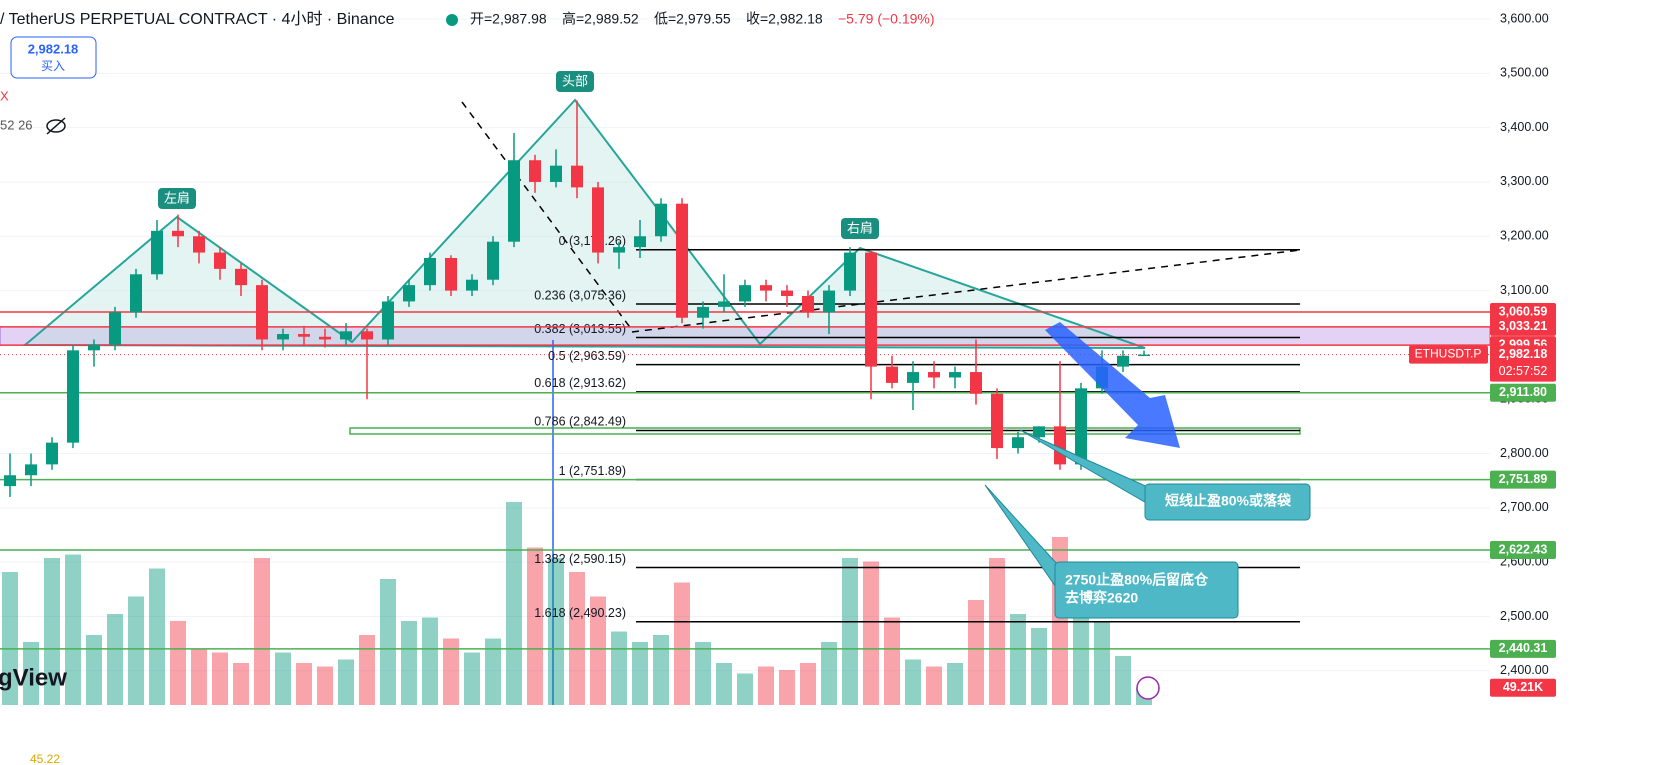 Image resolution: width=1656 pixels, height=765 pixels. Describe the element at coordinates (580, 329) in the screenshot. I see `fib-label: 0.382 (3,013.55)` at that location.